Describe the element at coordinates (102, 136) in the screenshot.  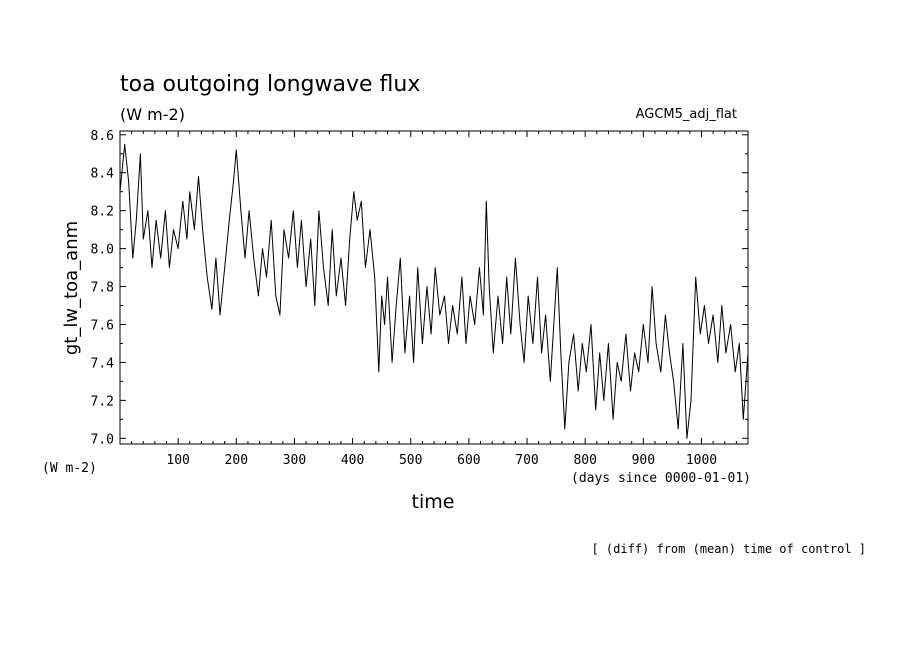
I see `y-tick-label: 8.6` at that location.